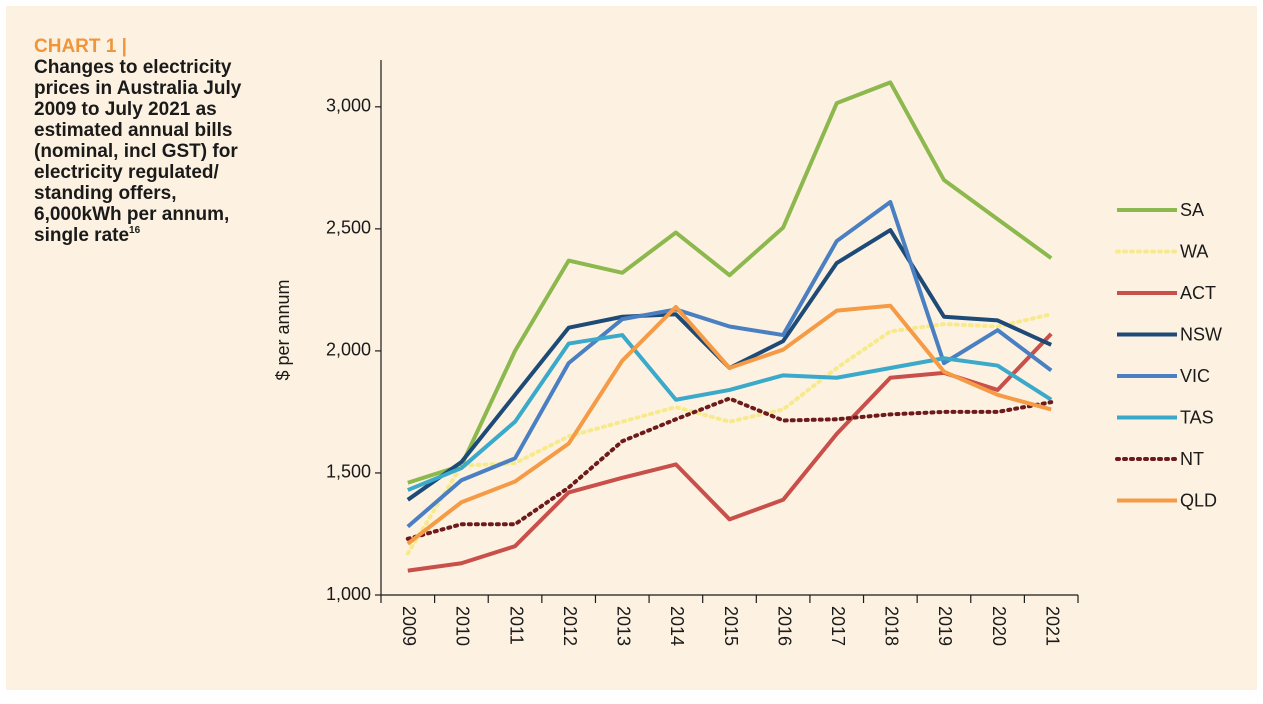  What do you see at coordinates (348, 594) in the screenshot?
I see `y-tick-label: 1,000` at bounding box center [348, 594].